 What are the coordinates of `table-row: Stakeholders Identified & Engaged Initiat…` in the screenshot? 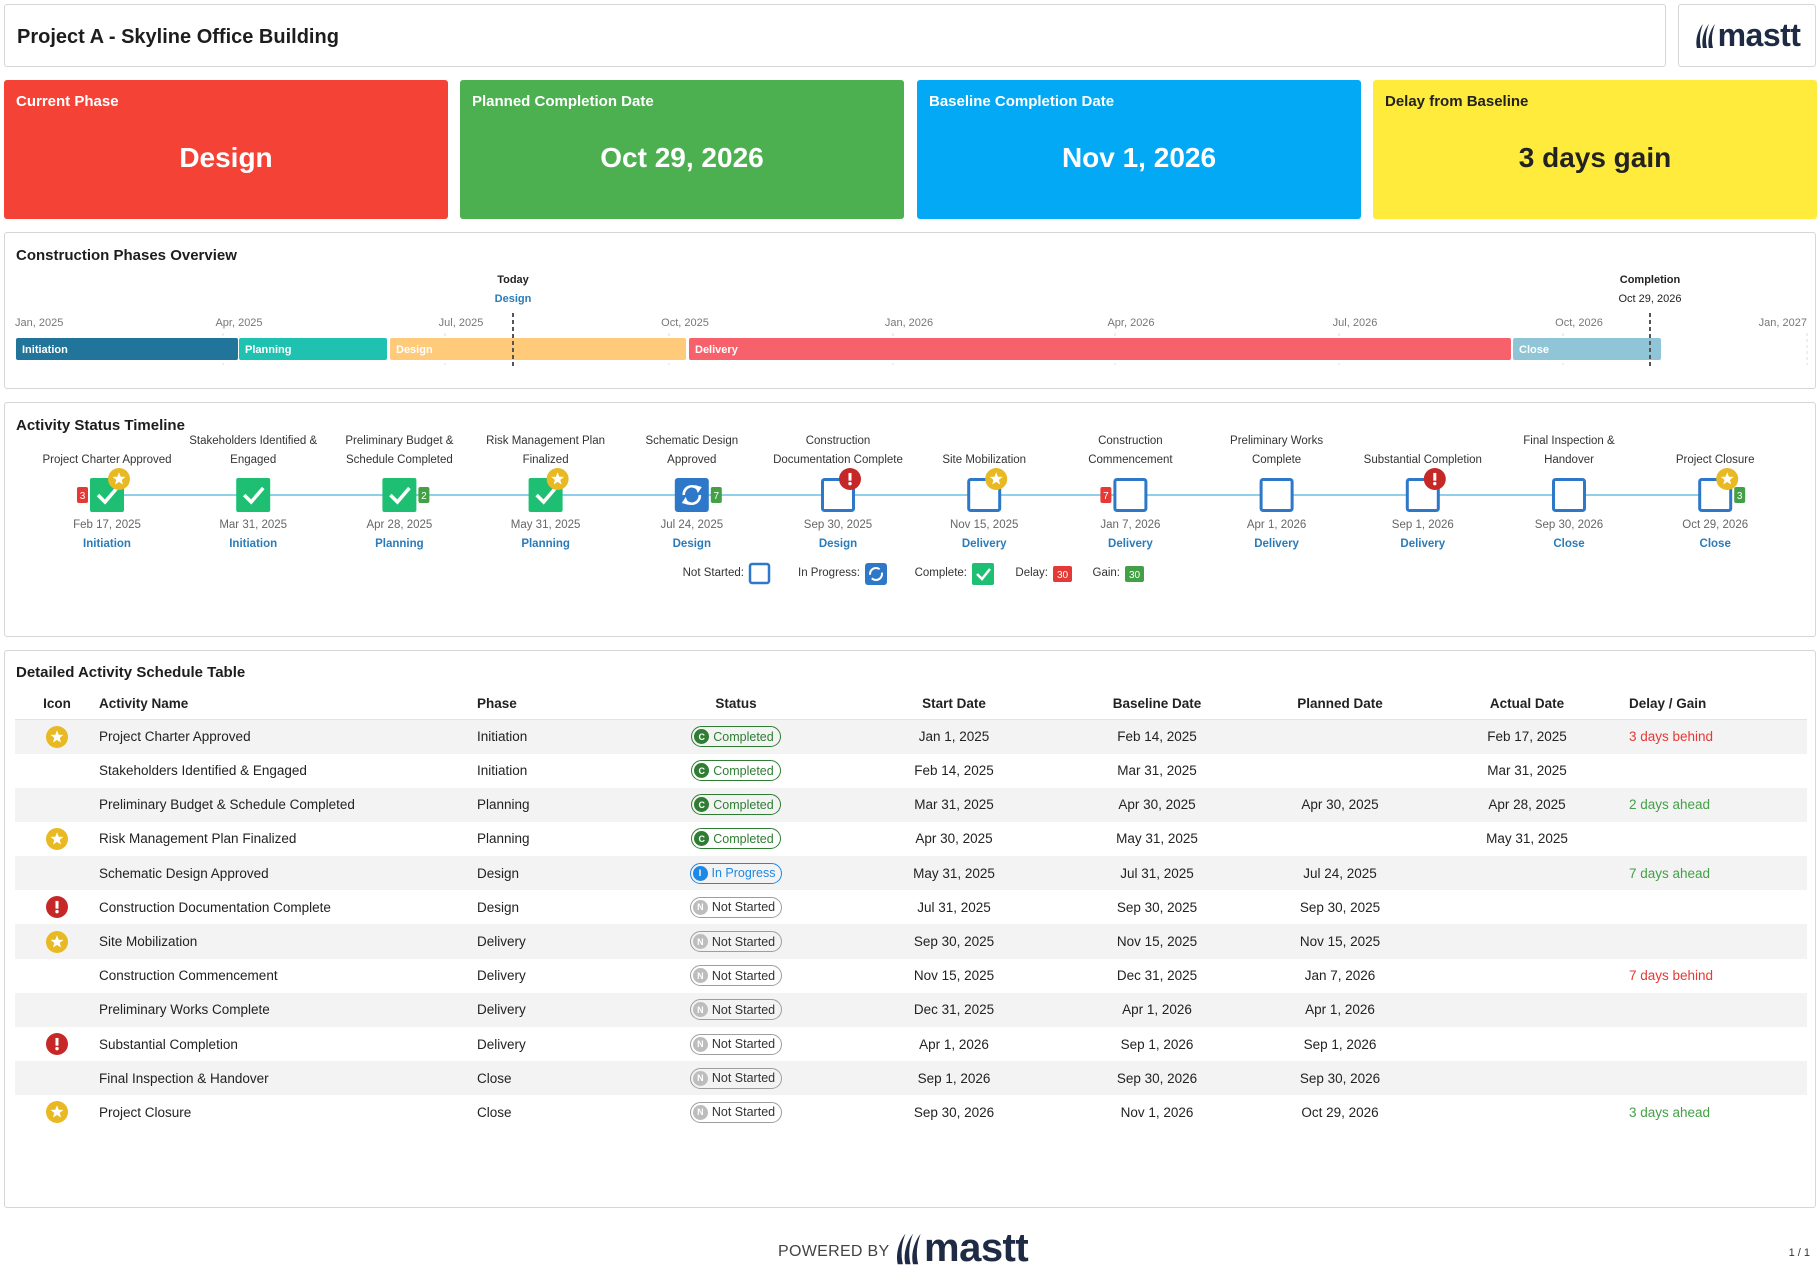 It's located at (911, 771).